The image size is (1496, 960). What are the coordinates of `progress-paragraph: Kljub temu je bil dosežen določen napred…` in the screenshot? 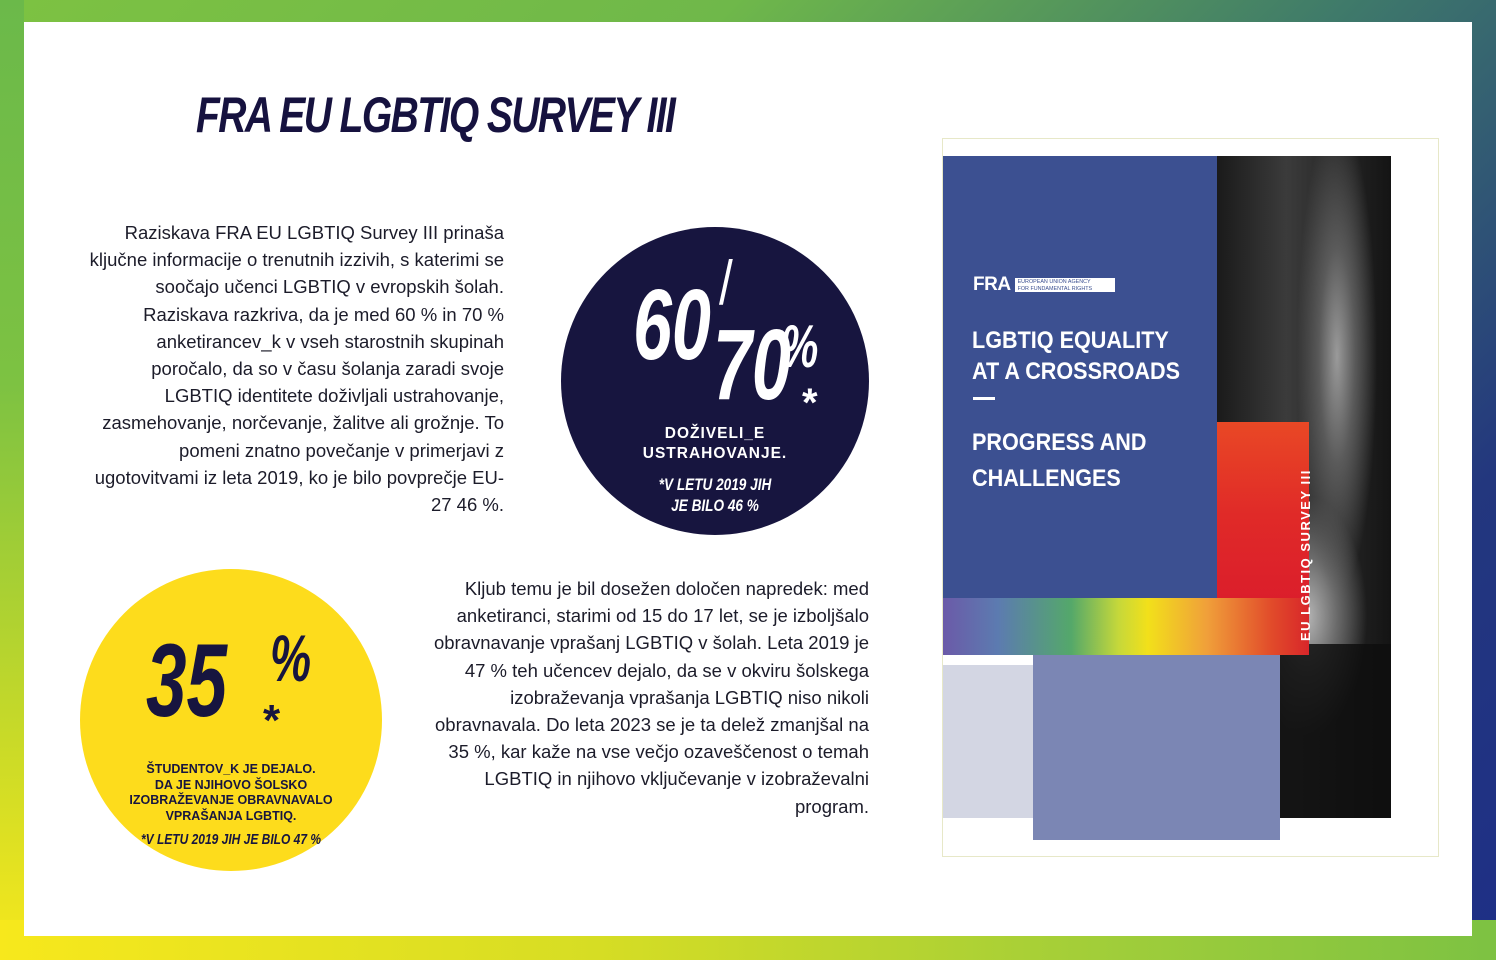 It's located at (651, 697).